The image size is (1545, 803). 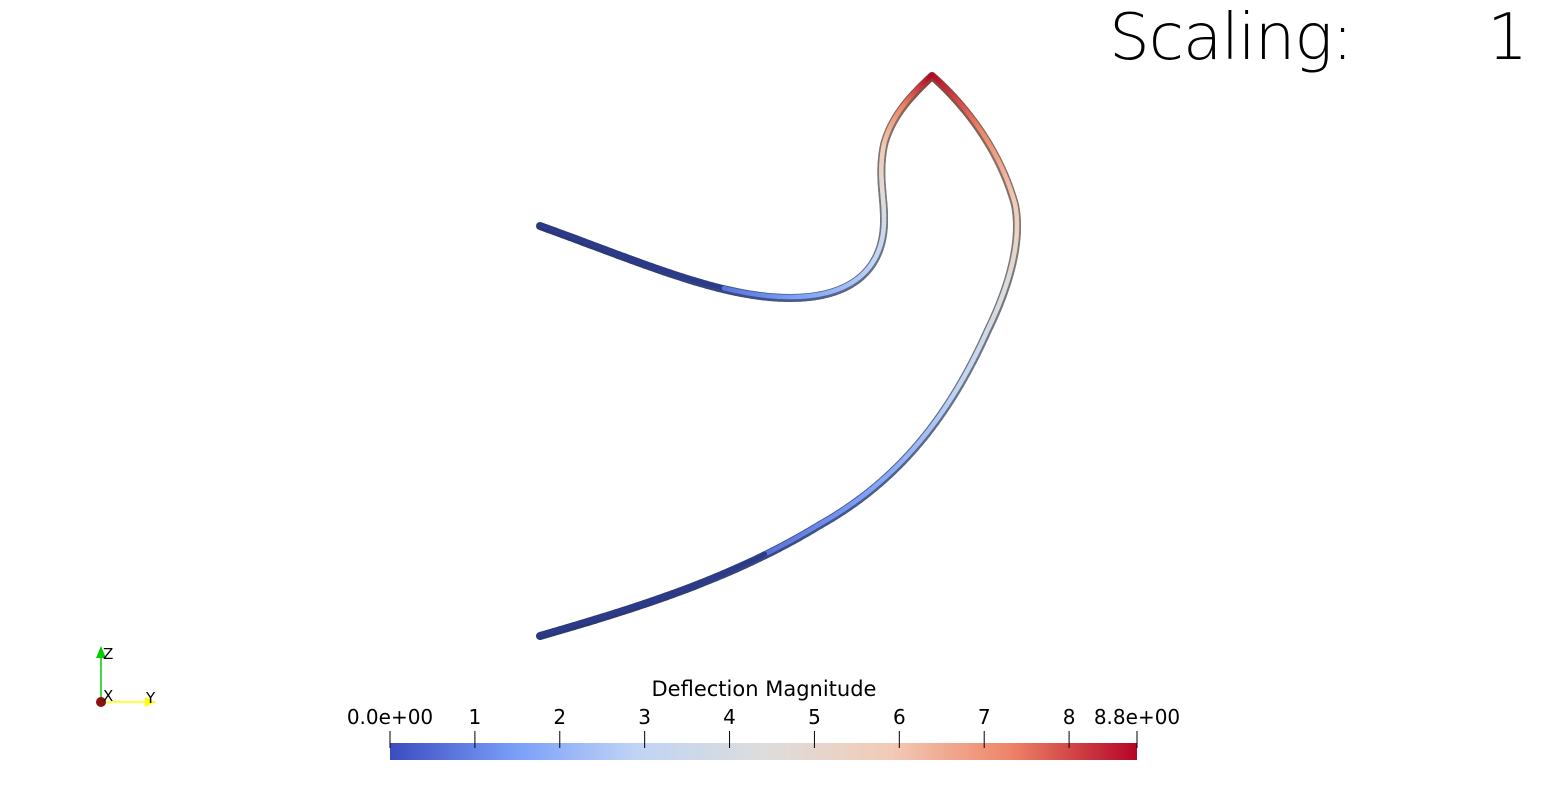 What do you see at coordinates (644, 717) in the screenshot?
I see `scalar-bar-tick-label: 3` at bounding box center [644, 717].